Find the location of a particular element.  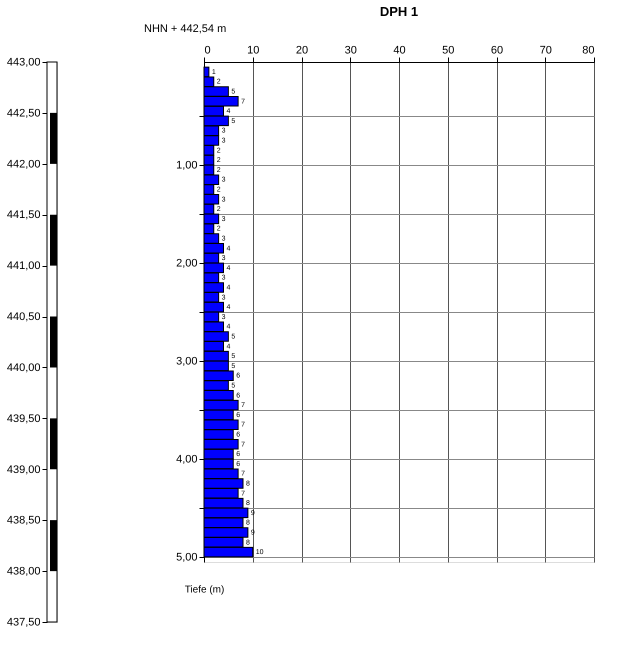

y-tick-label: 4,00 is located at coordinates (187, 460).